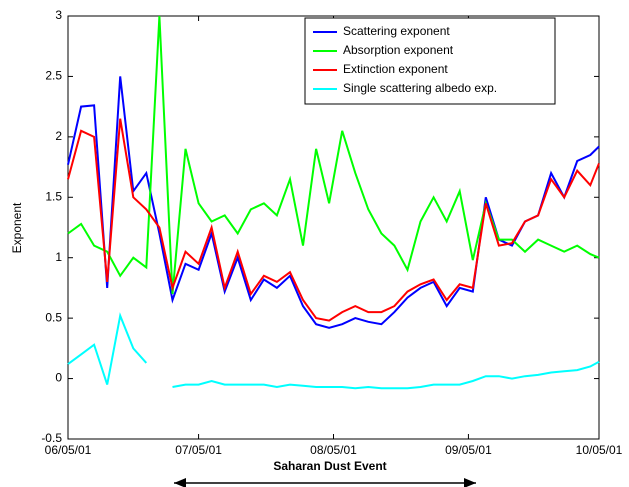 The height and width of the screenshot is (487, 629). Describe the element at coordinates (599, 450) in the screenshot. I see `x-tick-label: 10/05/01` at that location.